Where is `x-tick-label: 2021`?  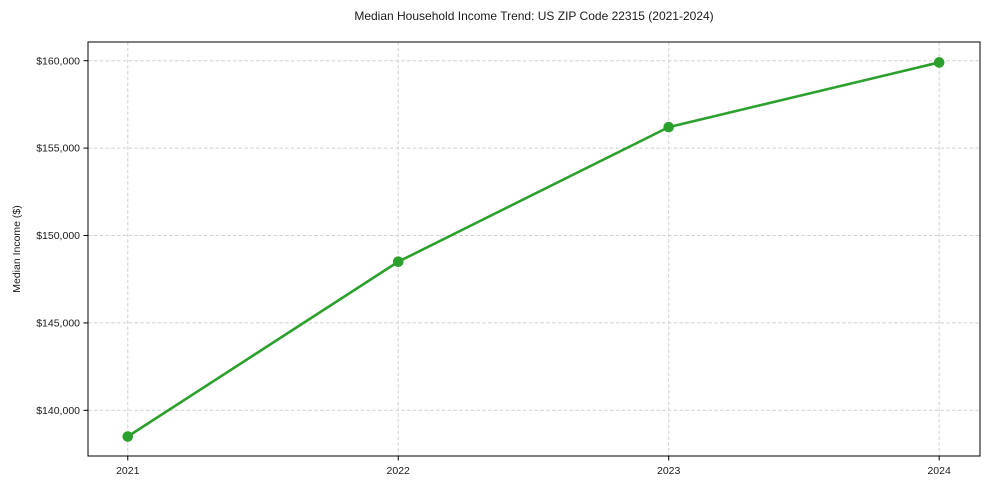
x-tick-label: 2021 is located at coordinates (128, 471).